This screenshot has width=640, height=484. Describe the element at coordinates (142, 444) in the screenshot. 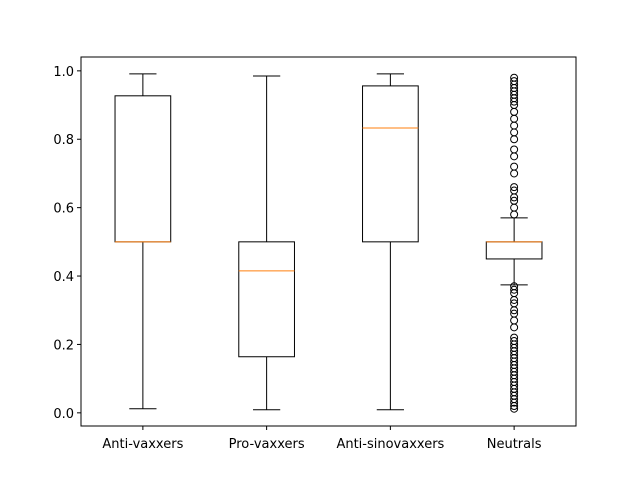

I see `x-tick-label: Anti-vaxxers` at that location.